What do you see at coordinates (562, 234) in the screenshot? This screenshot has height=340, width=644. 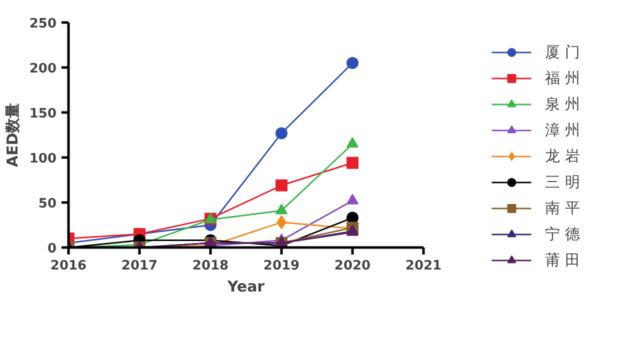 I see `legend-label: 宁 德` at bounding box center [562, 234].